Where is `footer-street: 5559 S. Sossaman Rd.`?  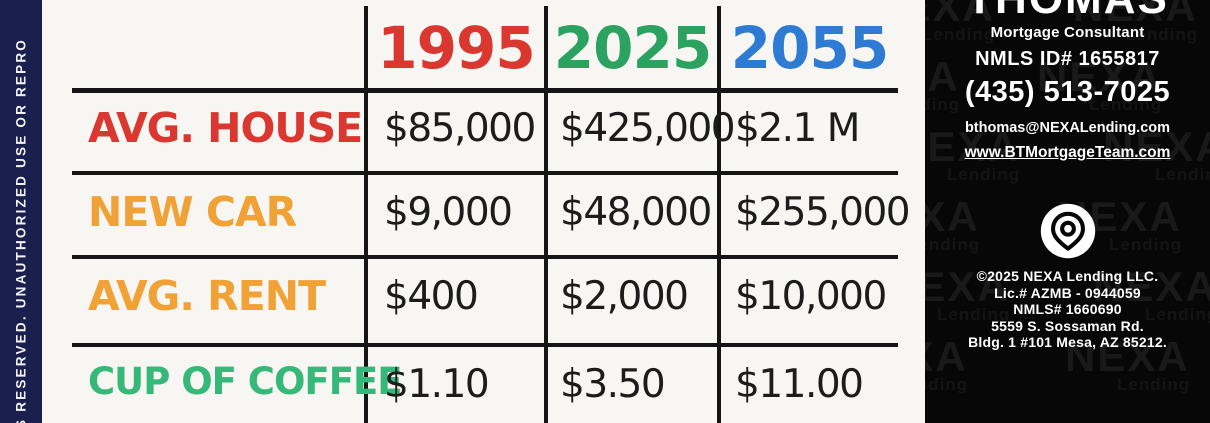 footer-street: 5559 S. Sossaman Rd. is located at coordinates (1067, 325).